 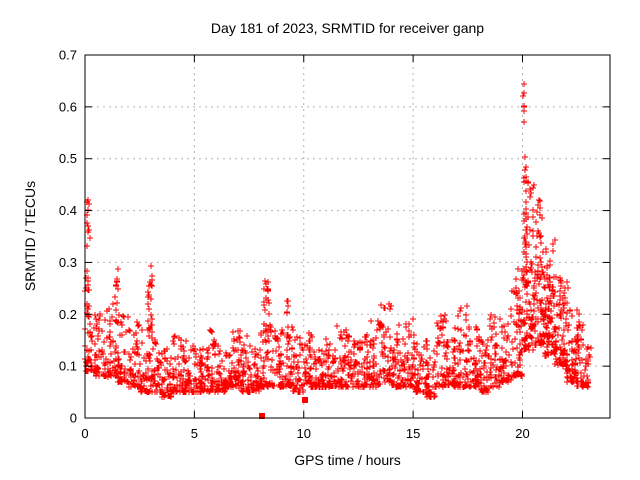 What do you see at coordinates (68, 55) in the screenshot?
I see `y-tick-label: 0.7` at bounding box center [68, 55].